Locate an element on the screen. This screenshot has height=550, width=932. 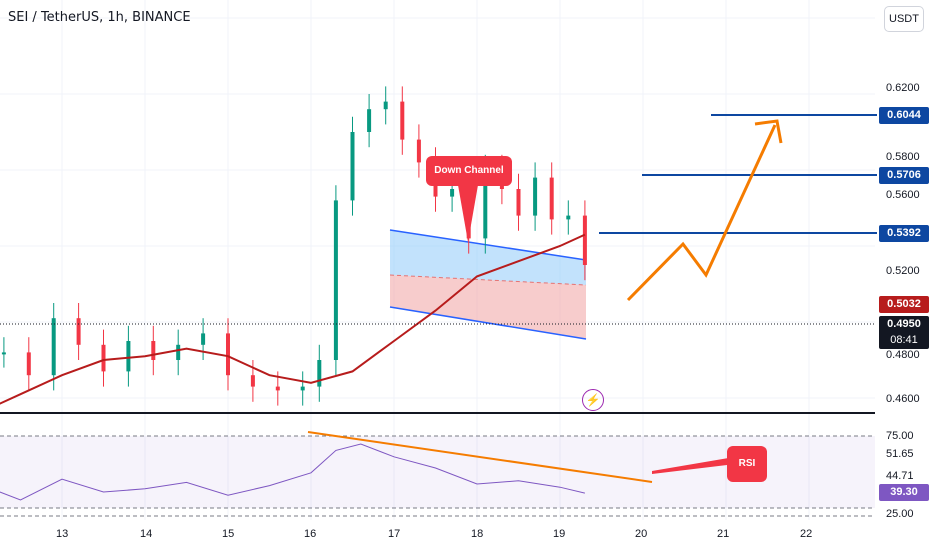
x-tick: 17 is located at coordinates (394, 534).